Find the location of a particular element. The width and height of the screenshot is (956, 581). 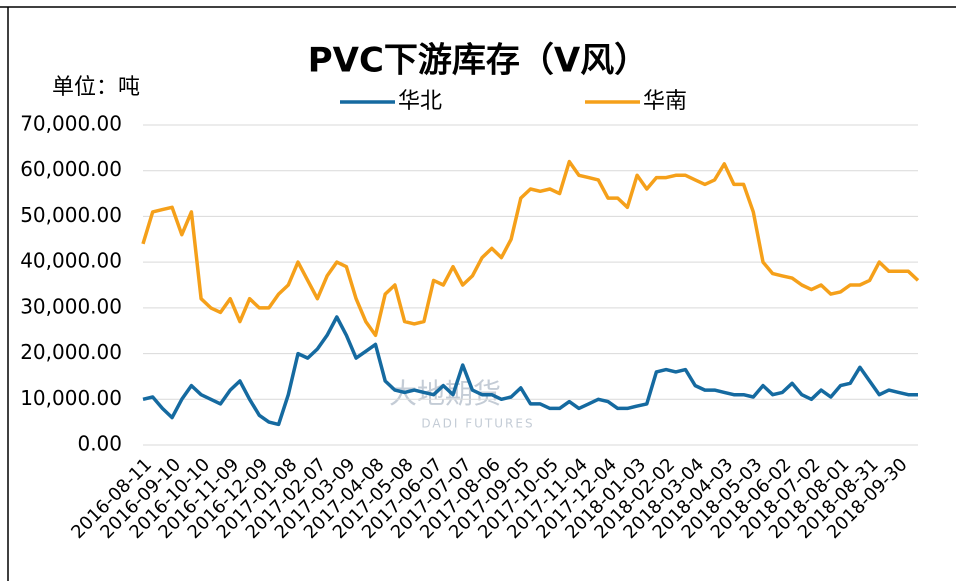

y-tick-label: 30,000.00 is located at coordinates (71, 306).